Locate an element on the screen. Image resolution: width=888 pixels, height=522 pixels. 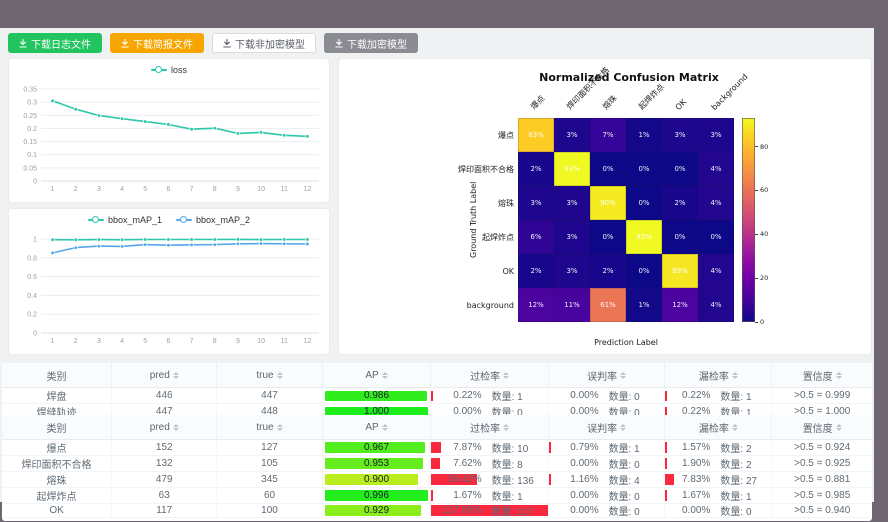
miss-rate-cell: 1.57% 数量: 2 is located at coordinates (718, 447).